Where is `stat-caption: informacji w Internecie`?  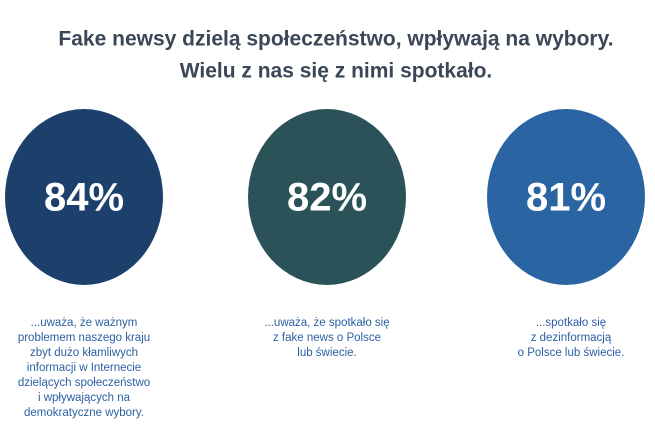
stat-caption: informacji w Internecie is located at coordinates (84, 368).